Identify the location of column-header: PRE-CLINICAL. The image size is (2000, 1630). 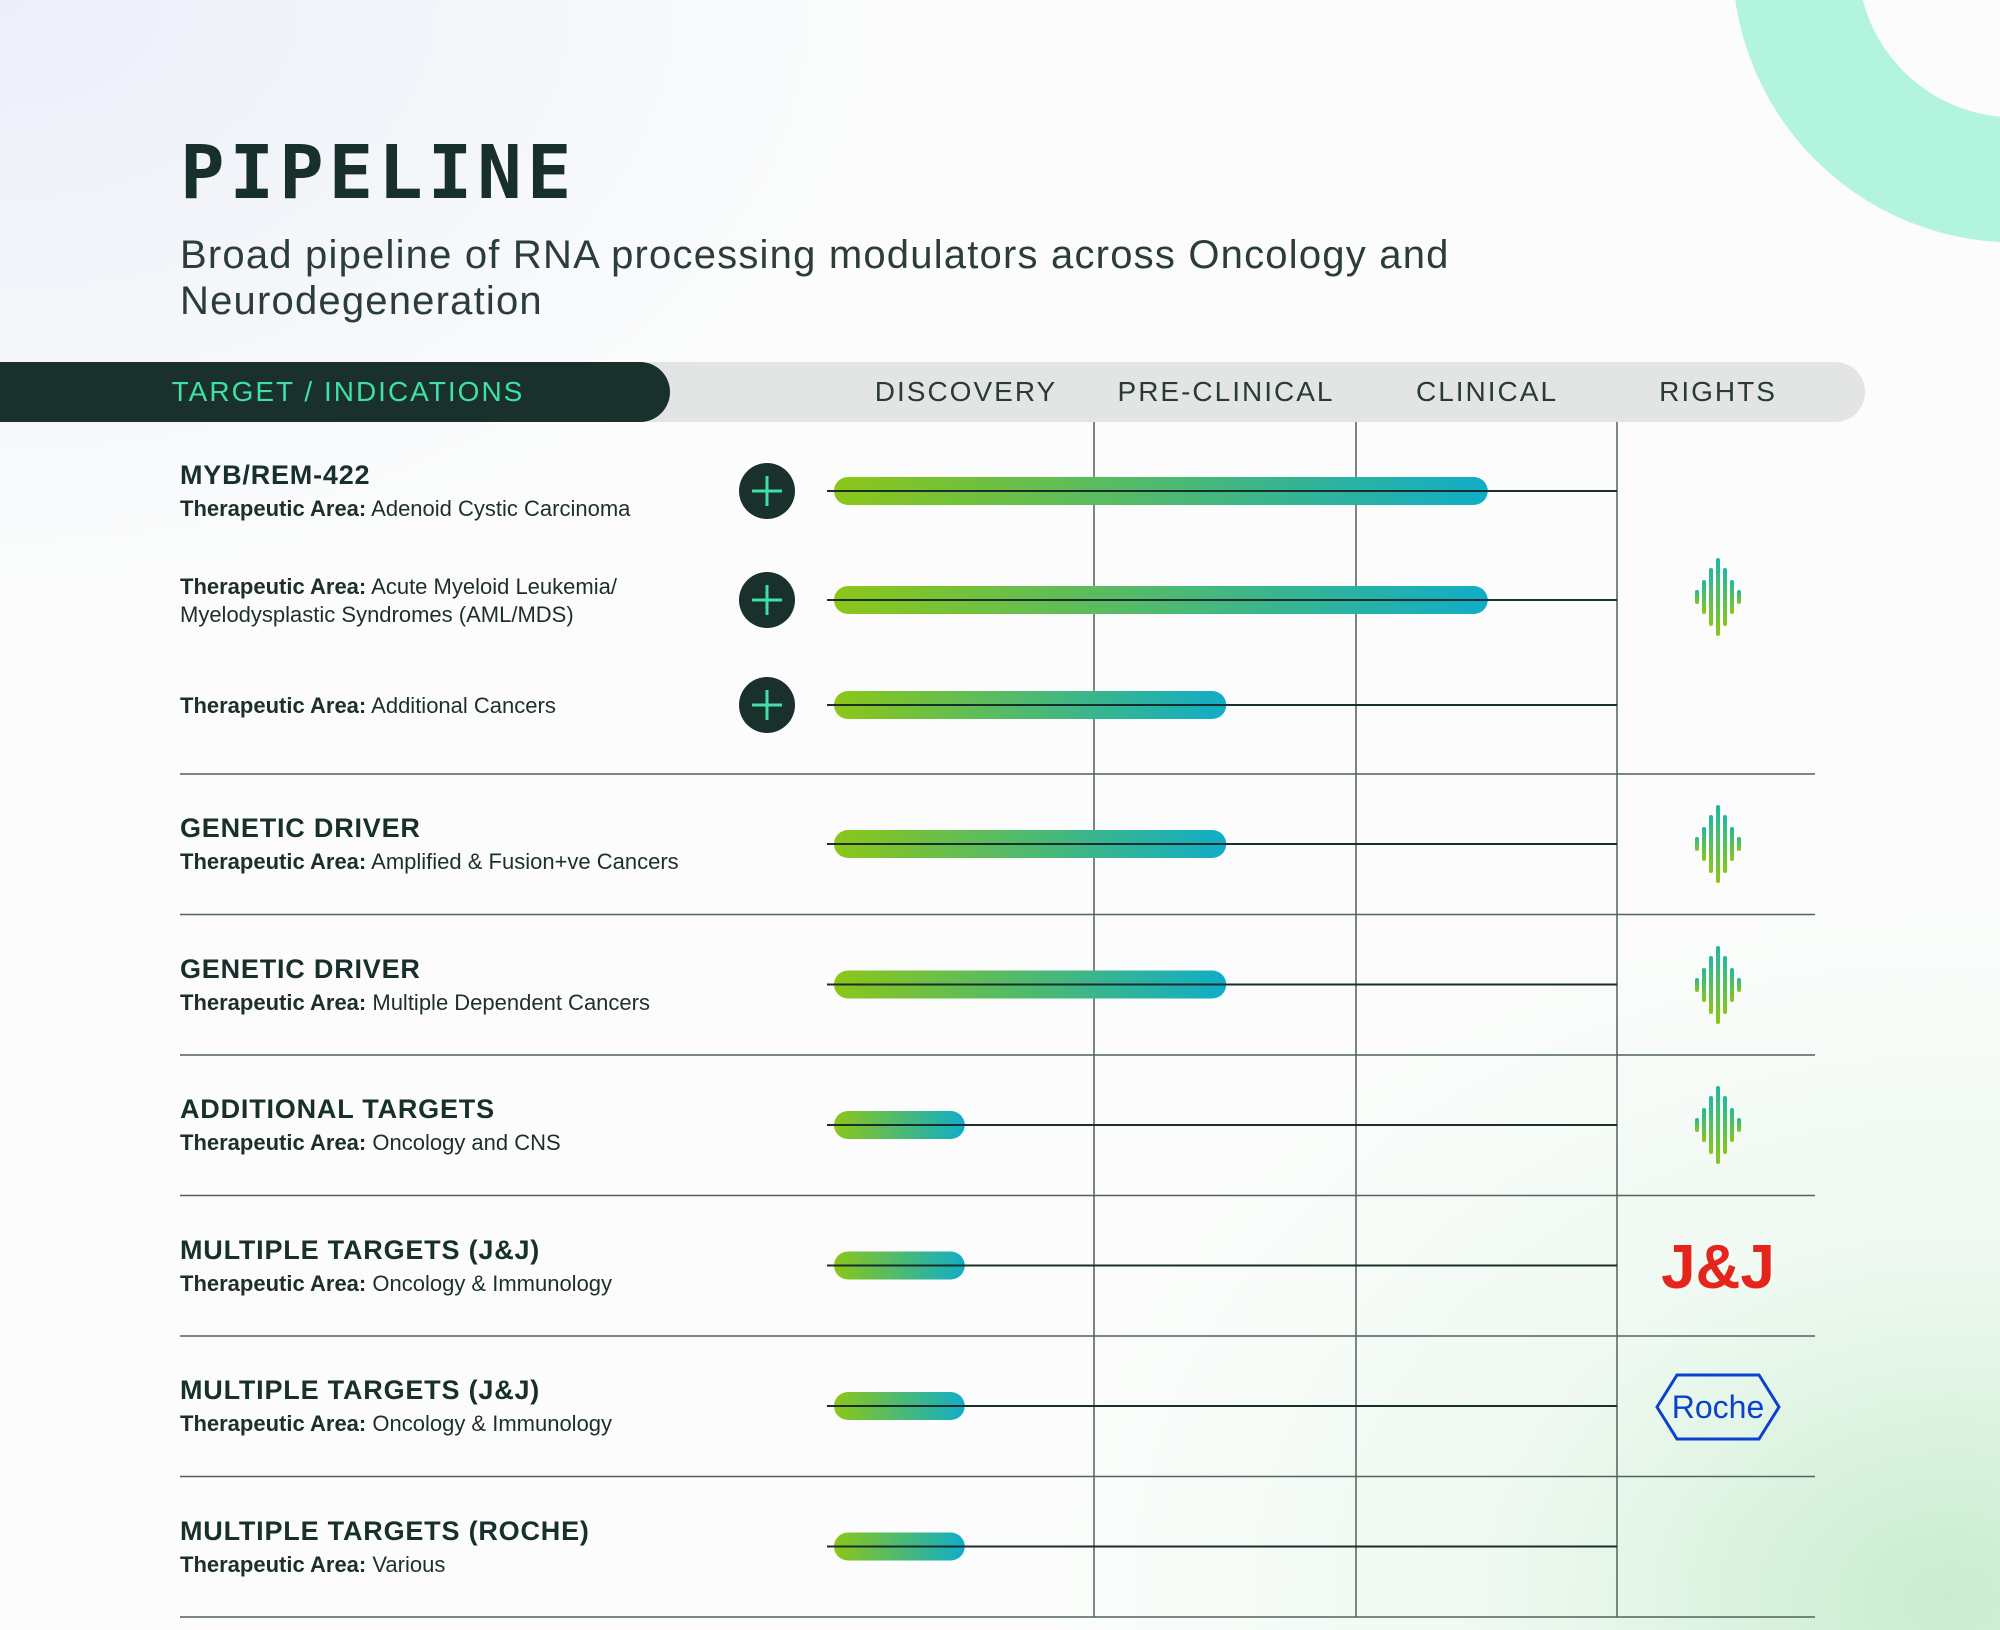
(1226, 391).